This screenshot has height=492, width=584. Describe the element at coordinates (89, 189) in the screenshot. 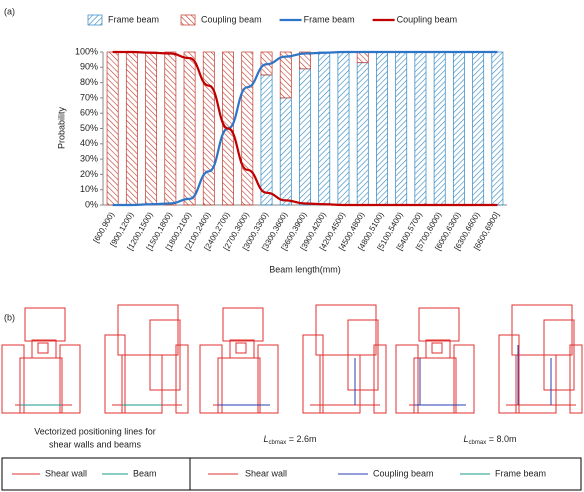

I see `y-tick-label: 10%` at that location.